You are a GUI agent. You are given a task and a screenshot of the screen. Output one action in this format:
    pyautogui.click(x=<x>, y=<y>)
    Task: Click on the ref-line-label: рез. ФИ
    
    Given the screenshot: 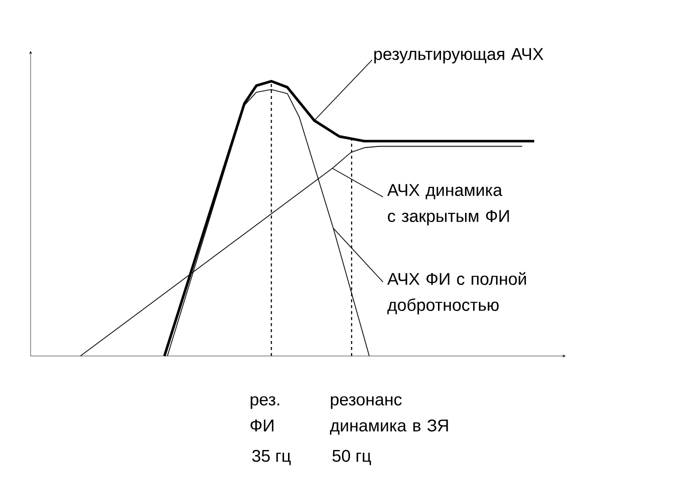 What is the action you would take?
    pyautogui.click(x=265, y=414)
    